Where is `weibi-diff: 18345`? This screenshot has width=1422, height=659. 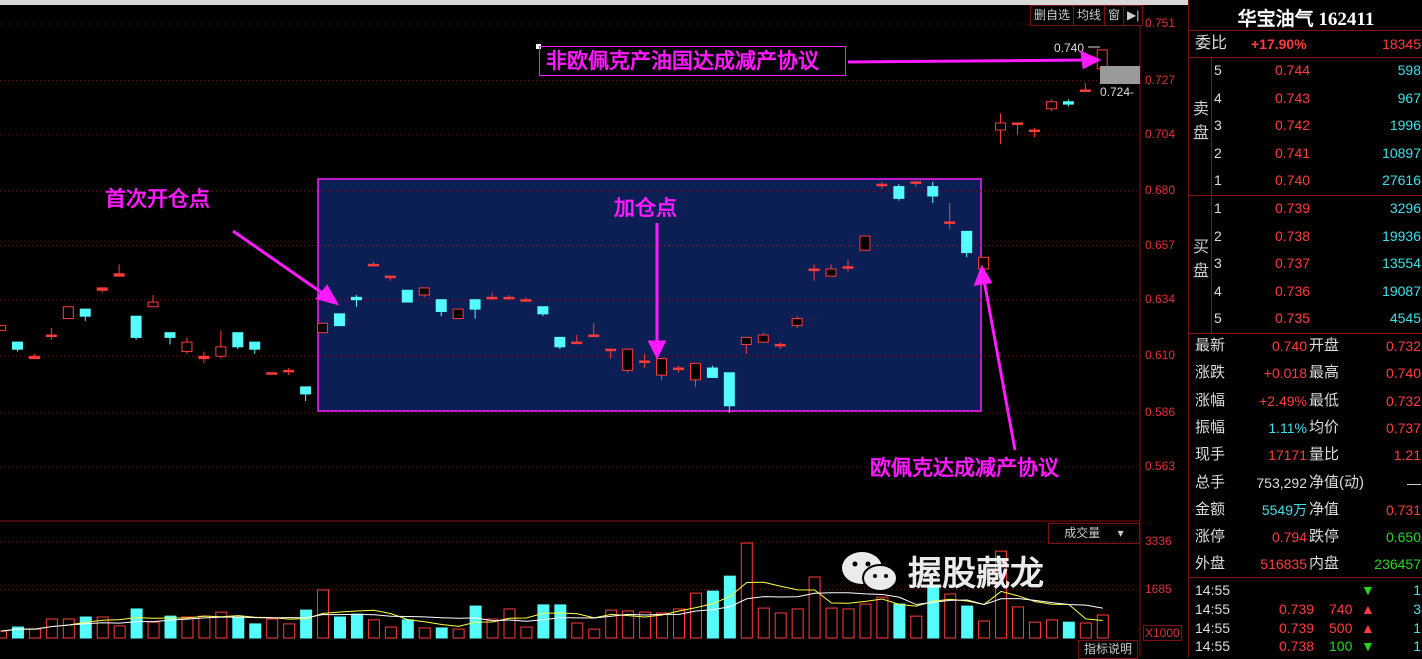 weibi-diff: 18345 is located at coordinates (1401, 44).